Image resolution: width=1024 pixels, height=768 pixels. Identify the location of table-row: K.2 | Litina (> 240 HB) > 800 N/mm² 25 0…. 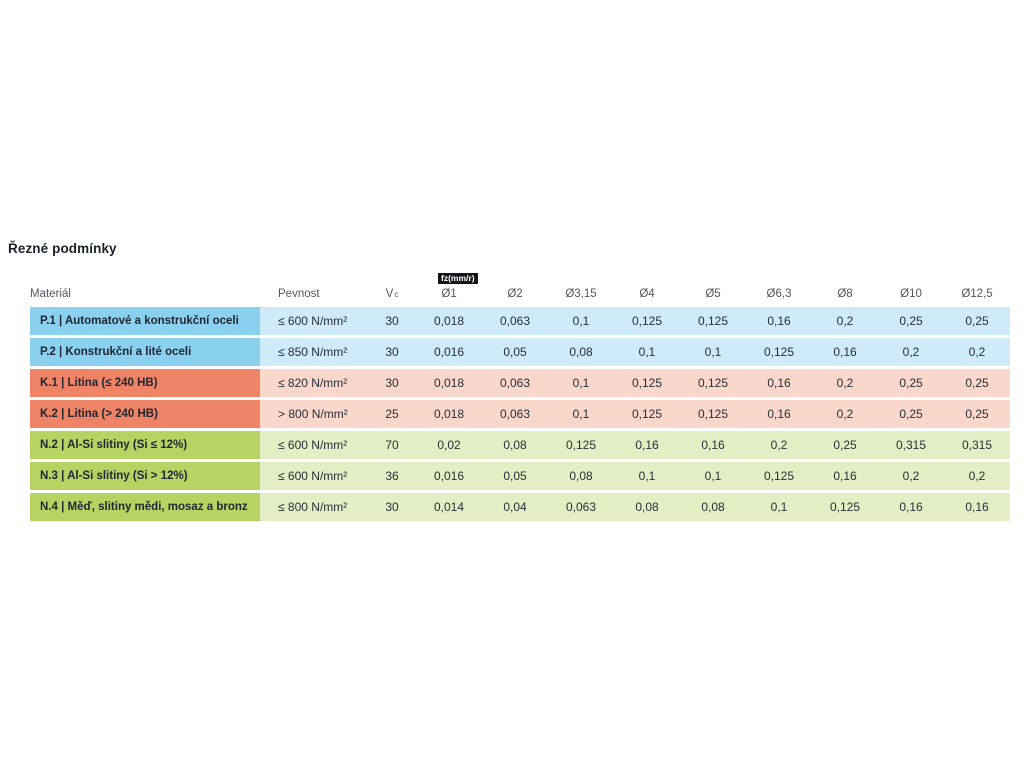
(520, 414).